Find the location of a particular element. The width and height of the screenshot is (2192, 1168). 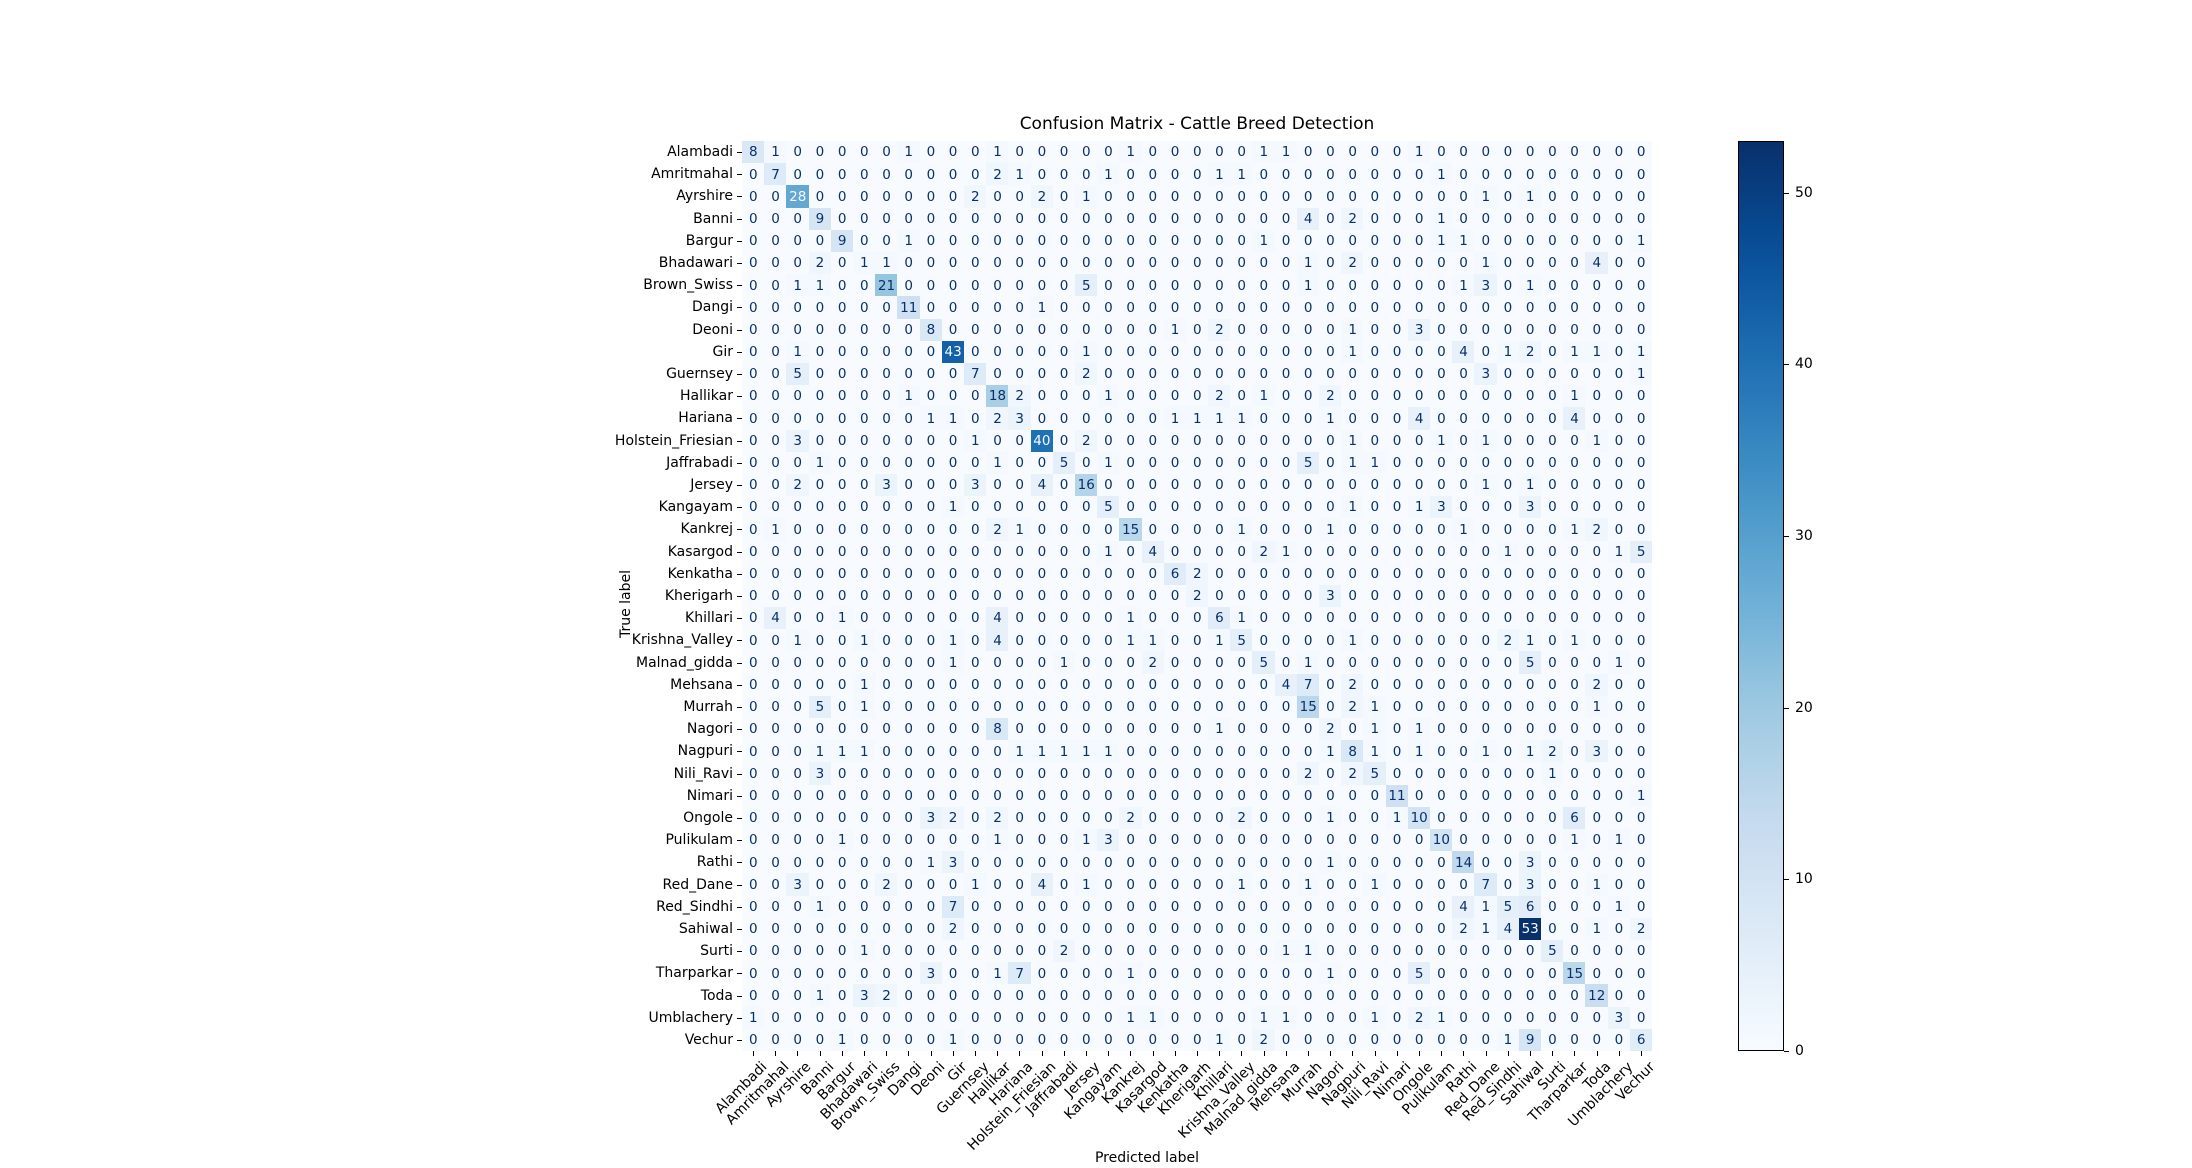

matrix-cell: 7 is located at coordinates (1486, 885).